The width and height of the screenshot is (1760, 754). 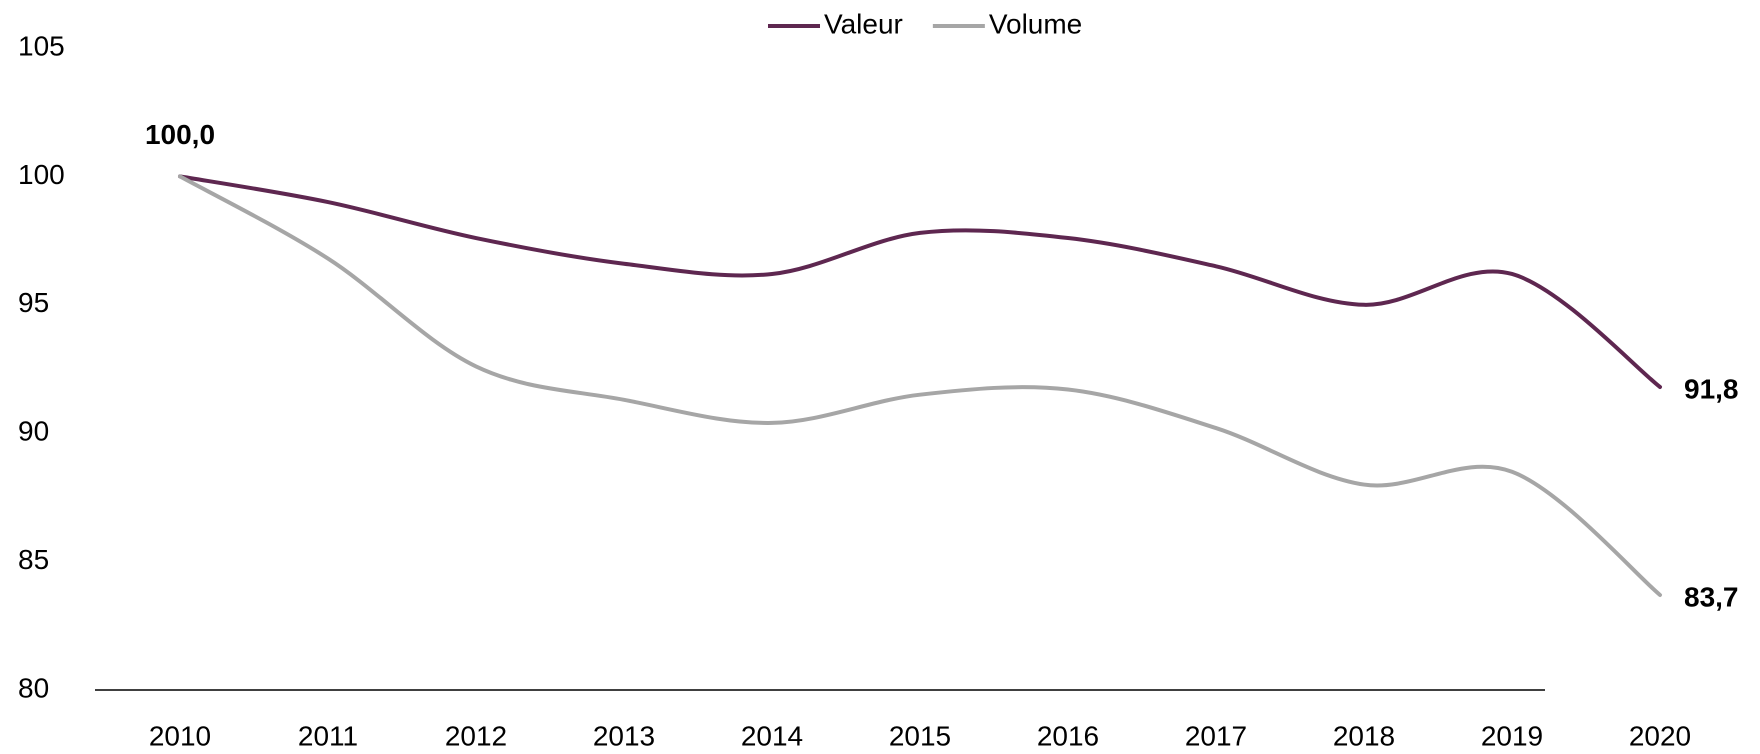 What do you see at coordinates (863, 23) in the screenshot?
I see `legend-label: Valeur` at bounding box center [863, 23].